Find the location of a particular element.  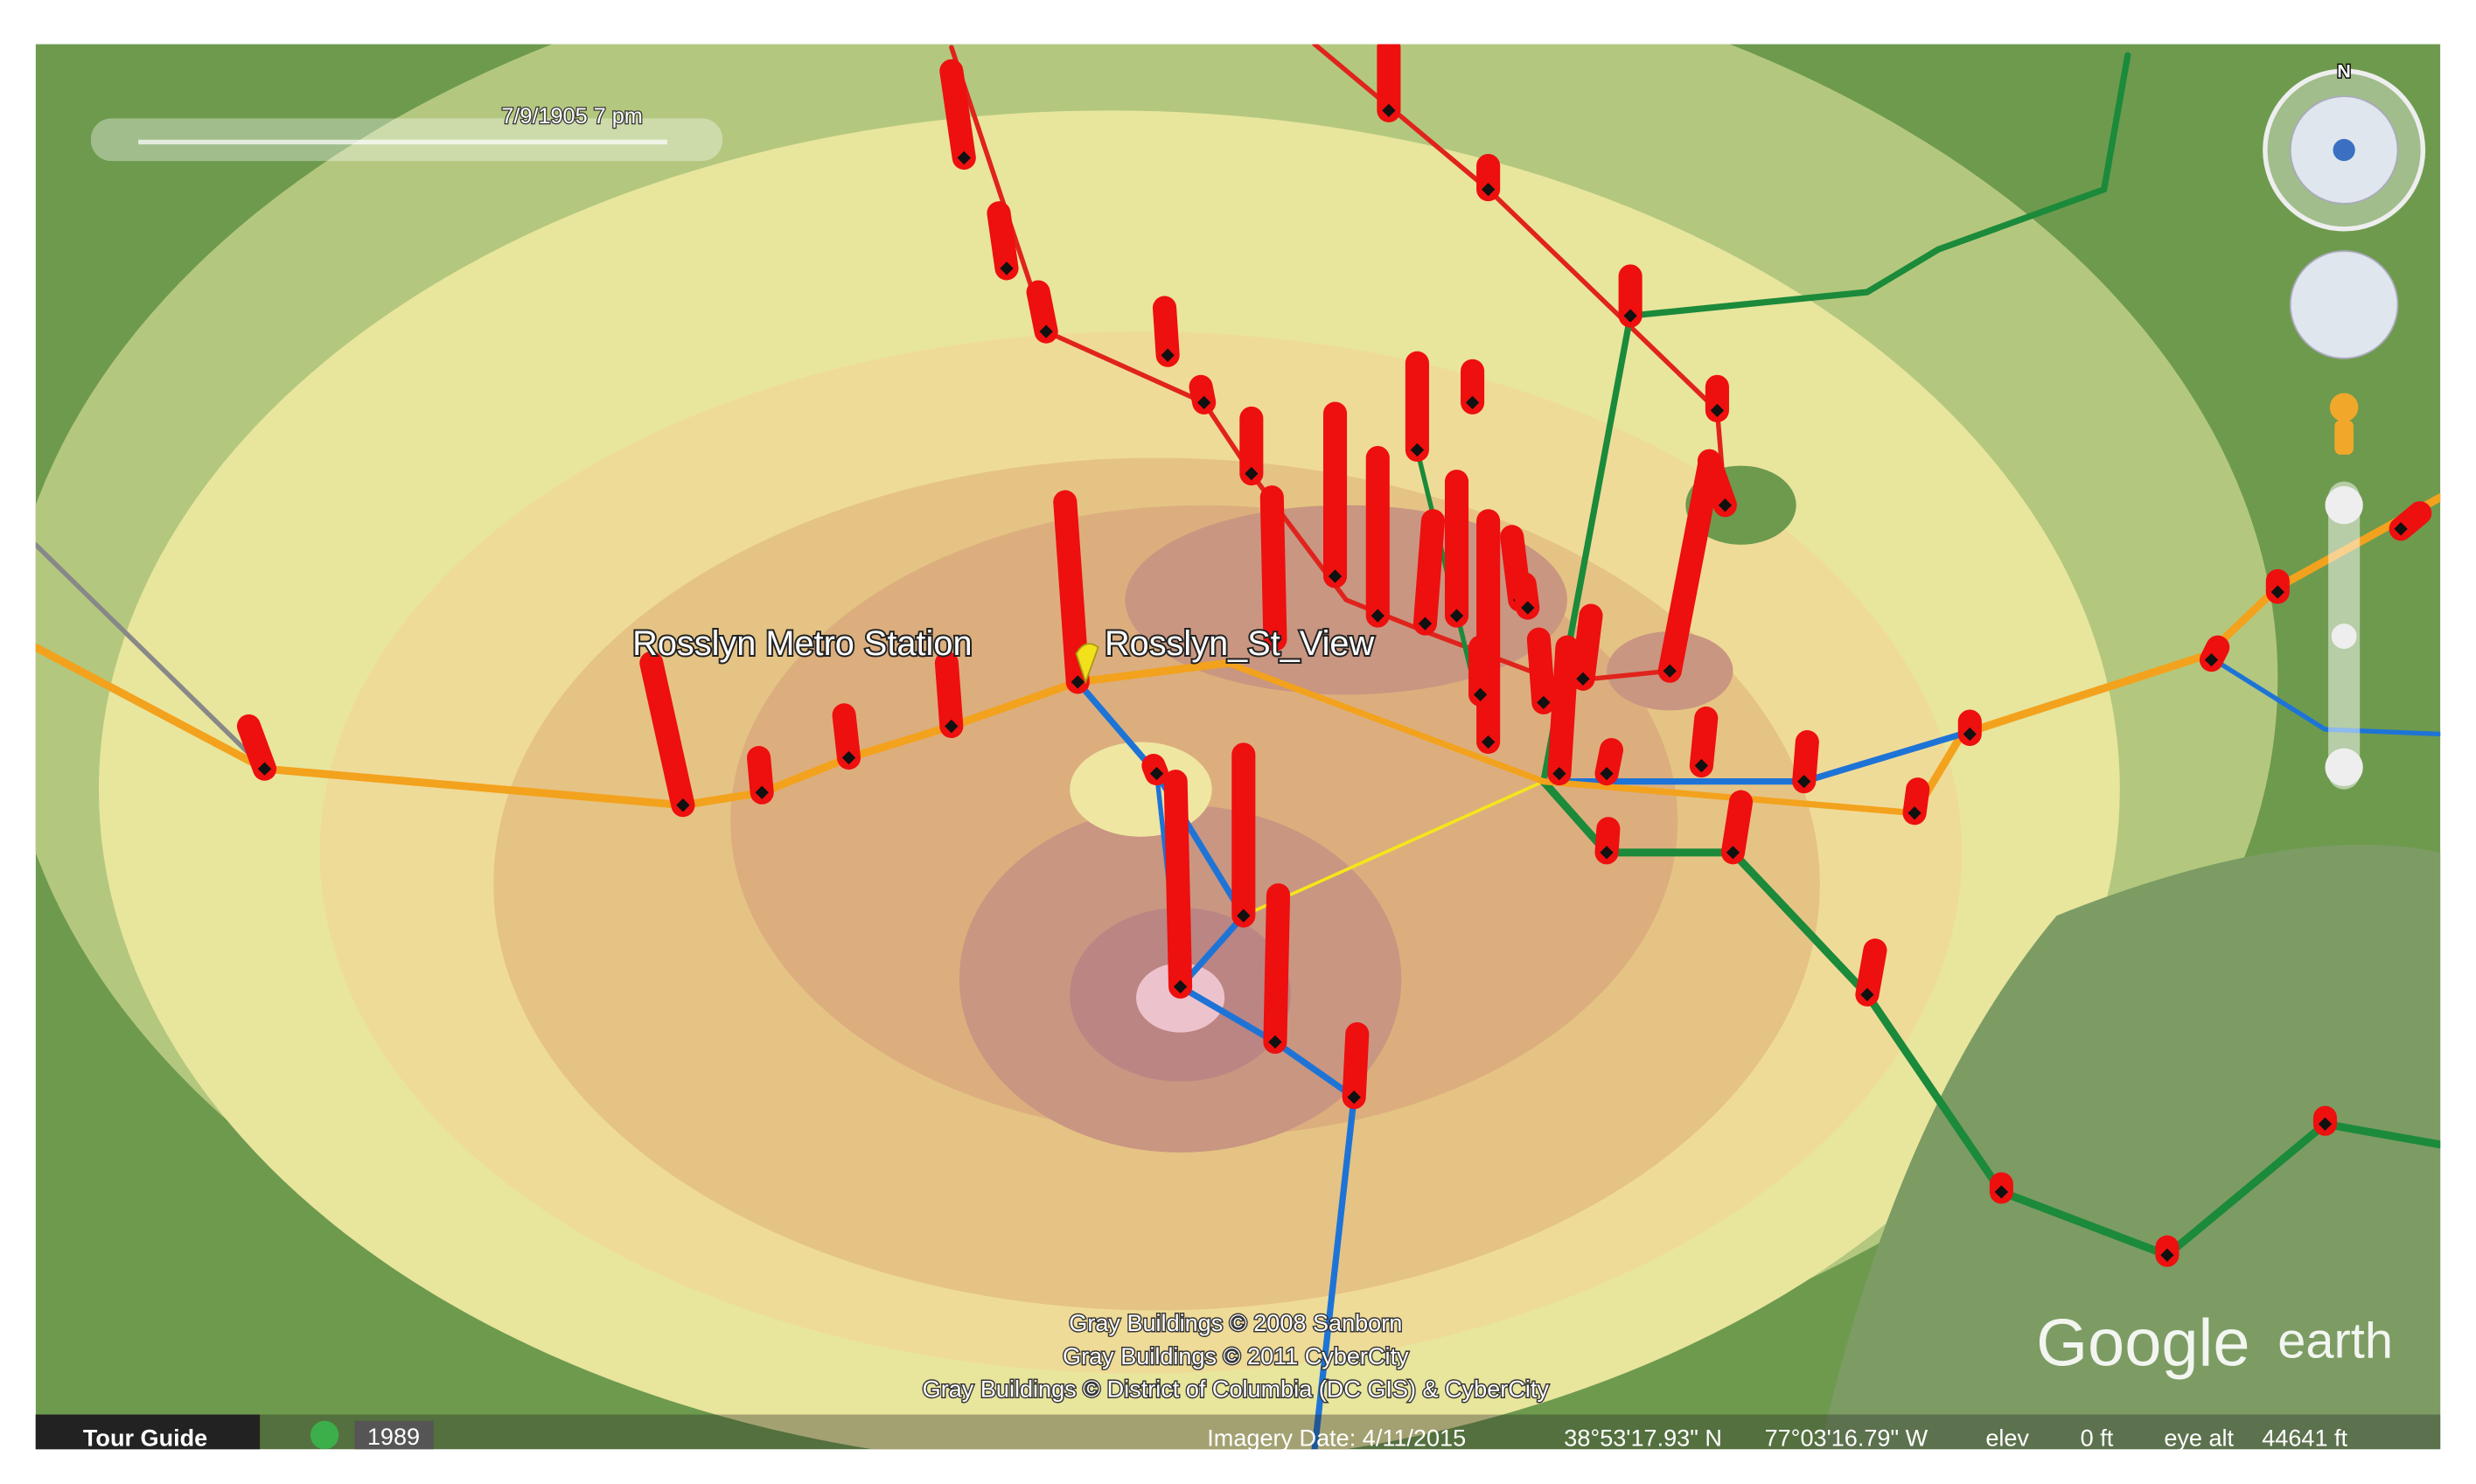

compass-north: N is located at coordinates (2344, 70).